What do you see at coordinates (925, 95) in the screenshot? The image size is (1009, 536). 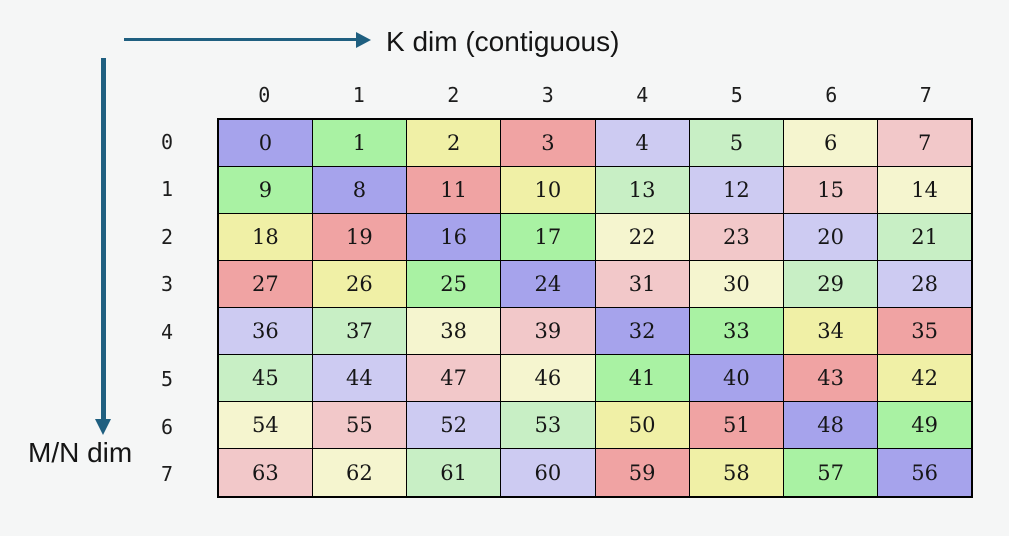 I see `column-header: 7` at bounding box center [925, 95].